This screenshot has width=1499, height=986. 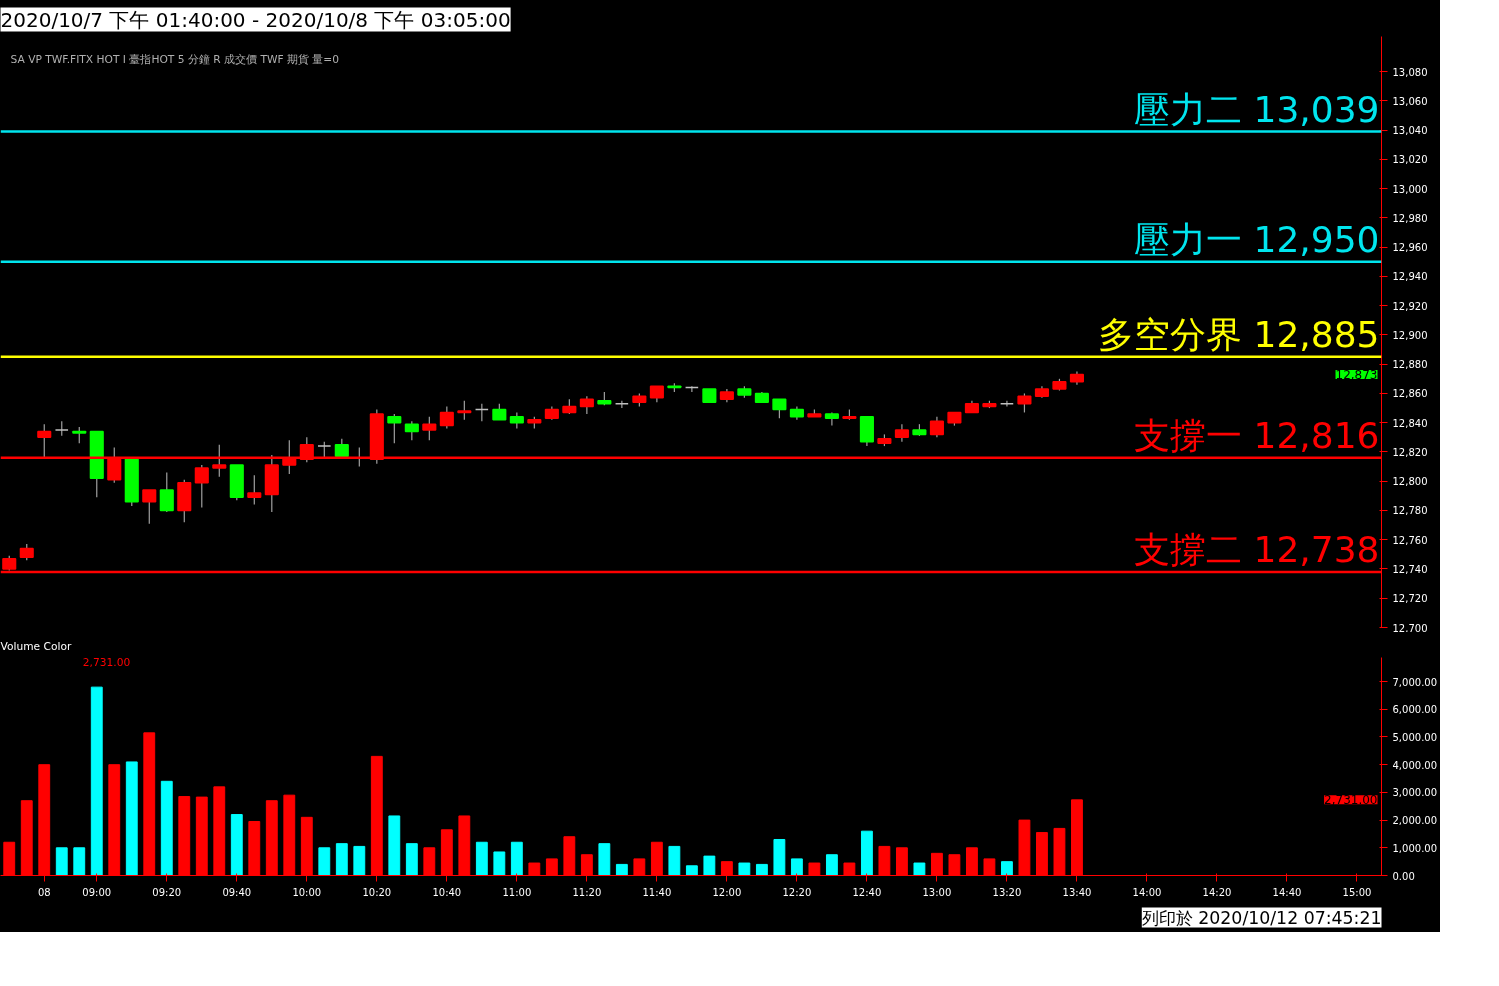 What do you see at coordinates (1287, 892) in the screenshot?
I see `x-tick-label: 14:40` at bounding box center [1287, 892].